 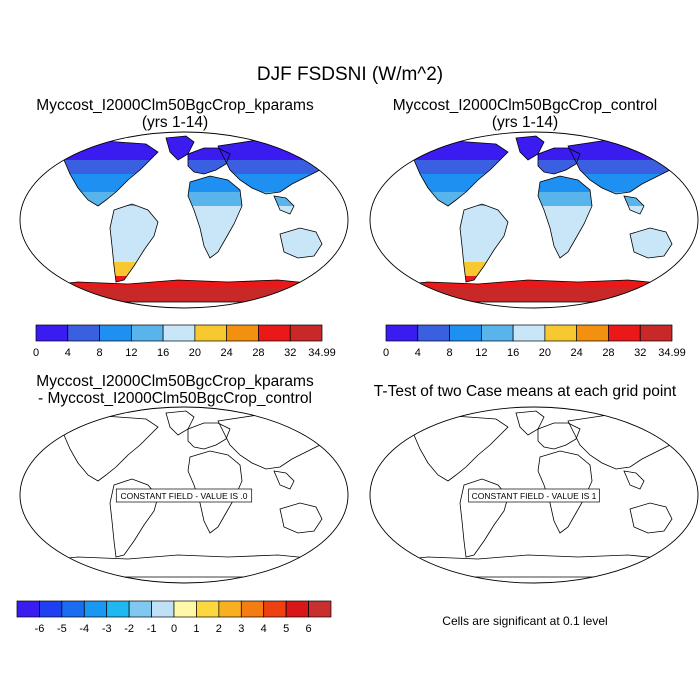 What do you see at coordinates (40, 629) in the screenshot?
I see `colorbar-tick-label: -6` at bounding box center [40, 629].